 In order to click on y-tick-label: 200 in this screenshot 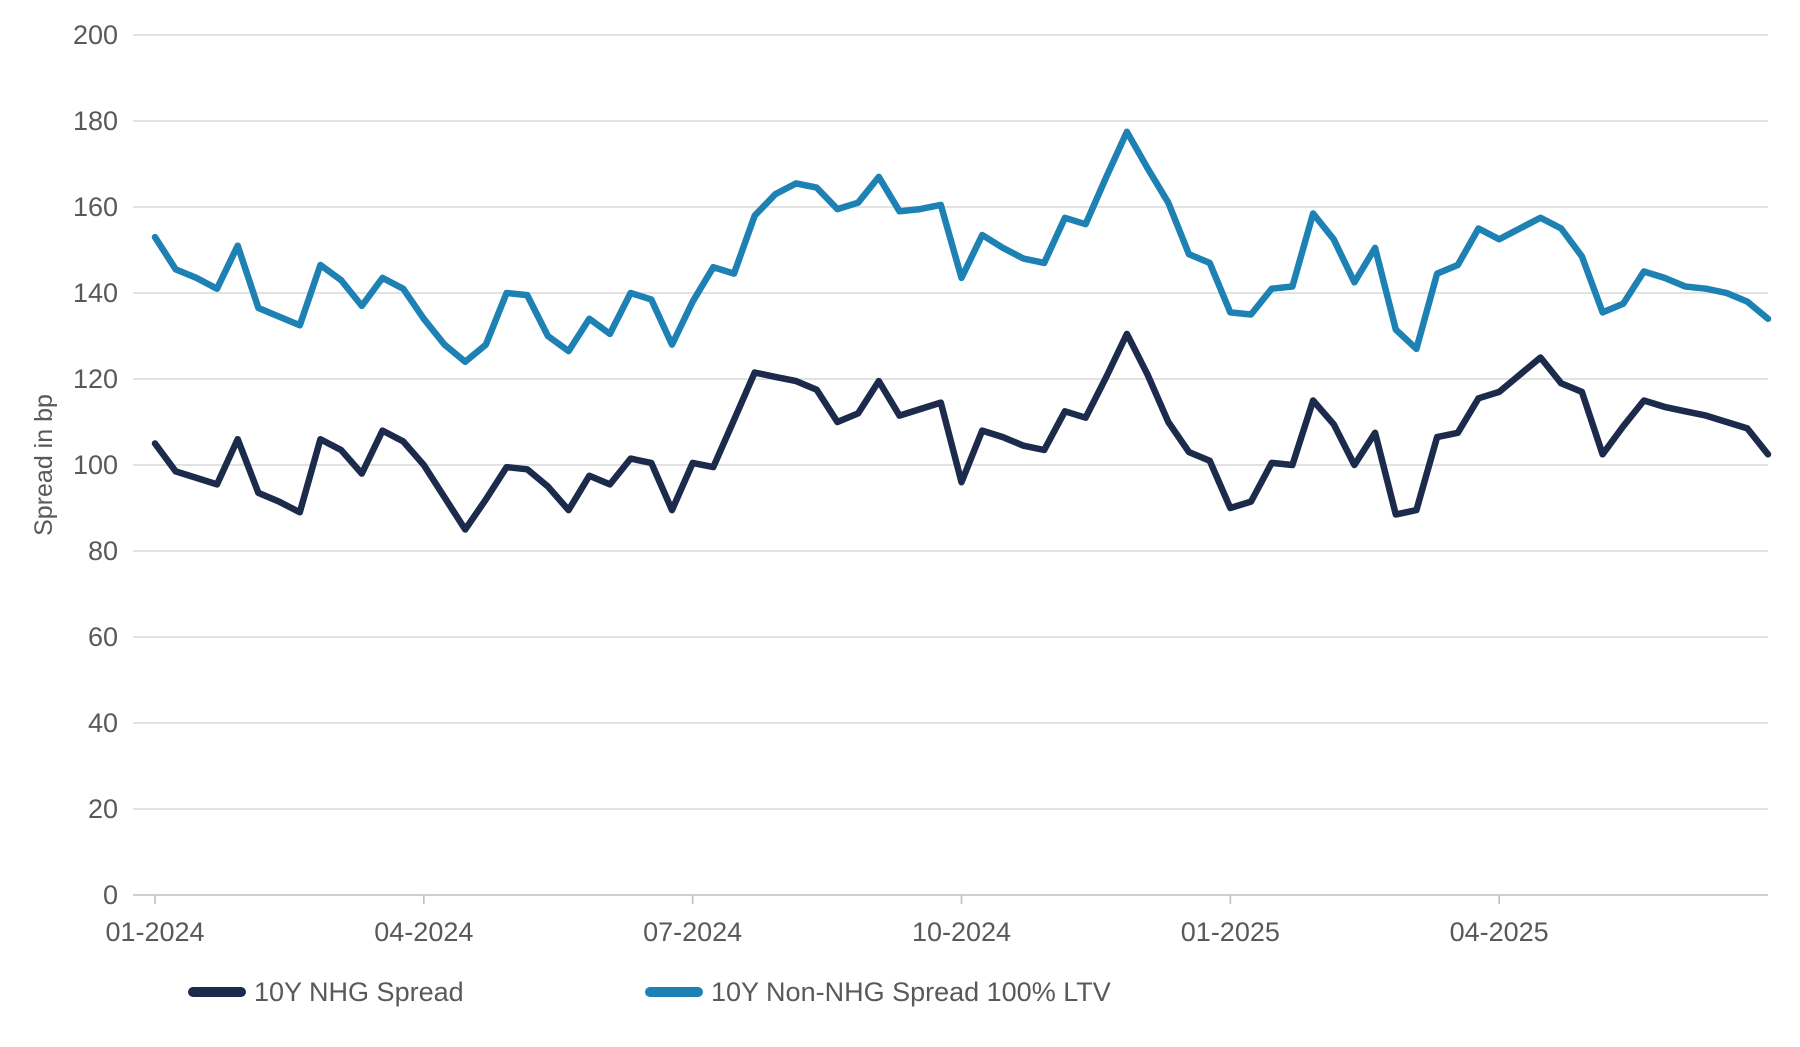, I will do `click(95, 35)`.